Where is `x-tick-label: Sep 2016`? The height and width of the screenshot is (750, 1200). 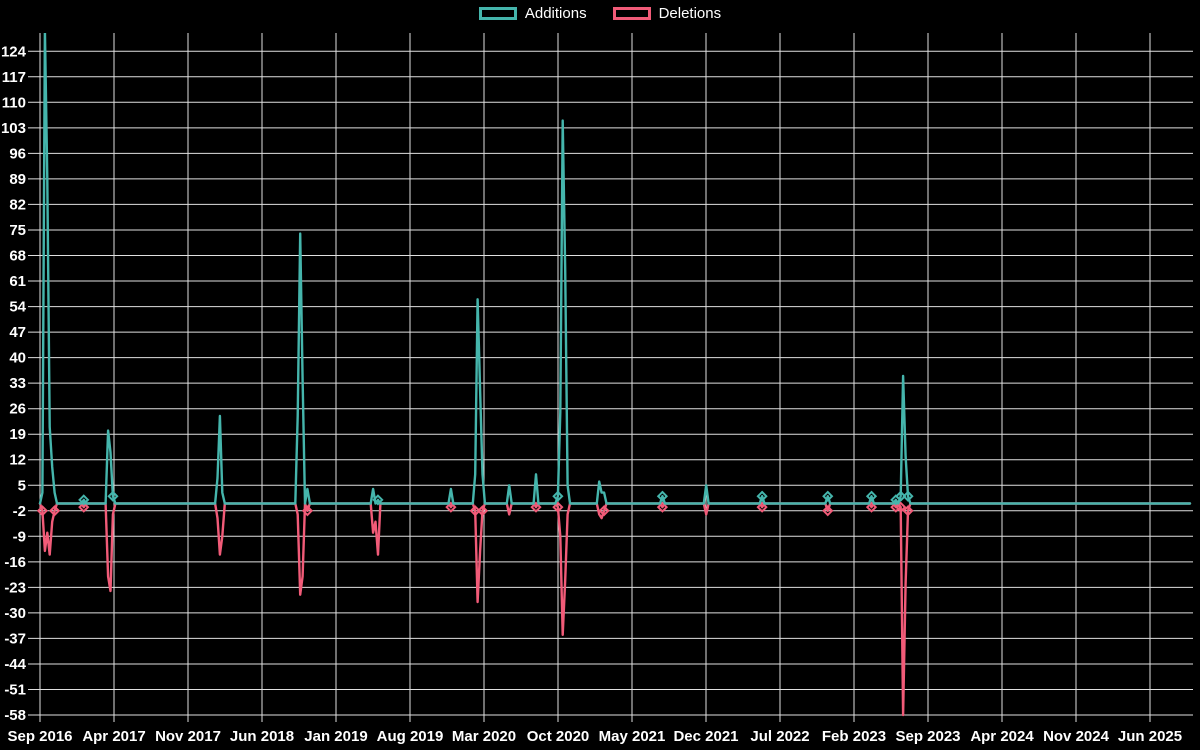
x-tick-label: Sep 2016 is located at coordinates (39, 736).